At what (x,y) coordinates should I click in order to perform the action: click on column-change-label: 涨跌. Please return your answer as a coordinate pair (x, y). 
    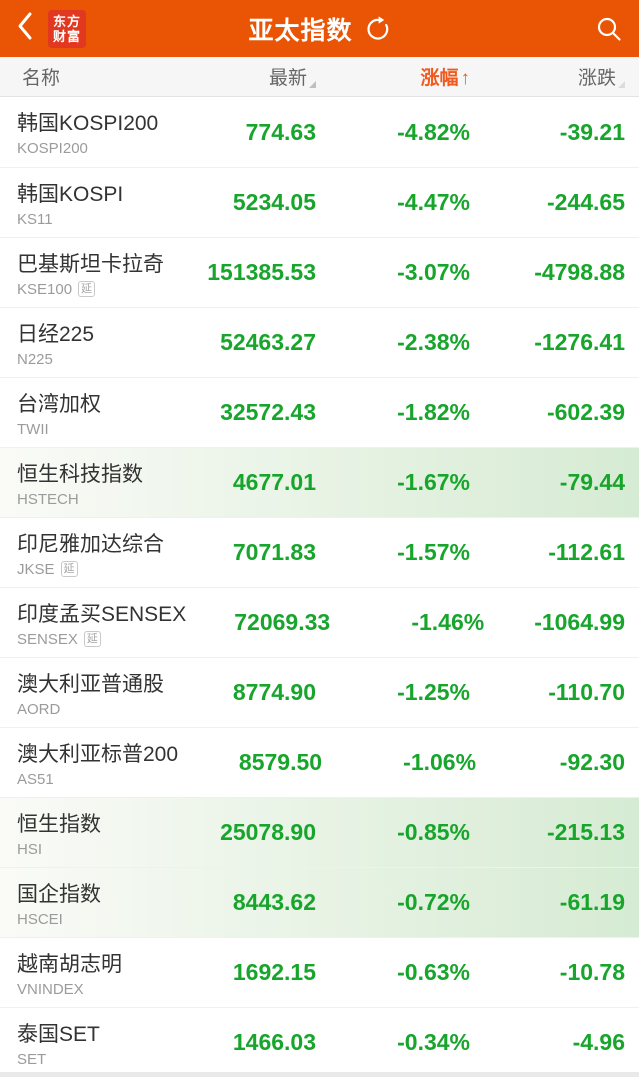
    Looking at the image, I should click on (596, 78).